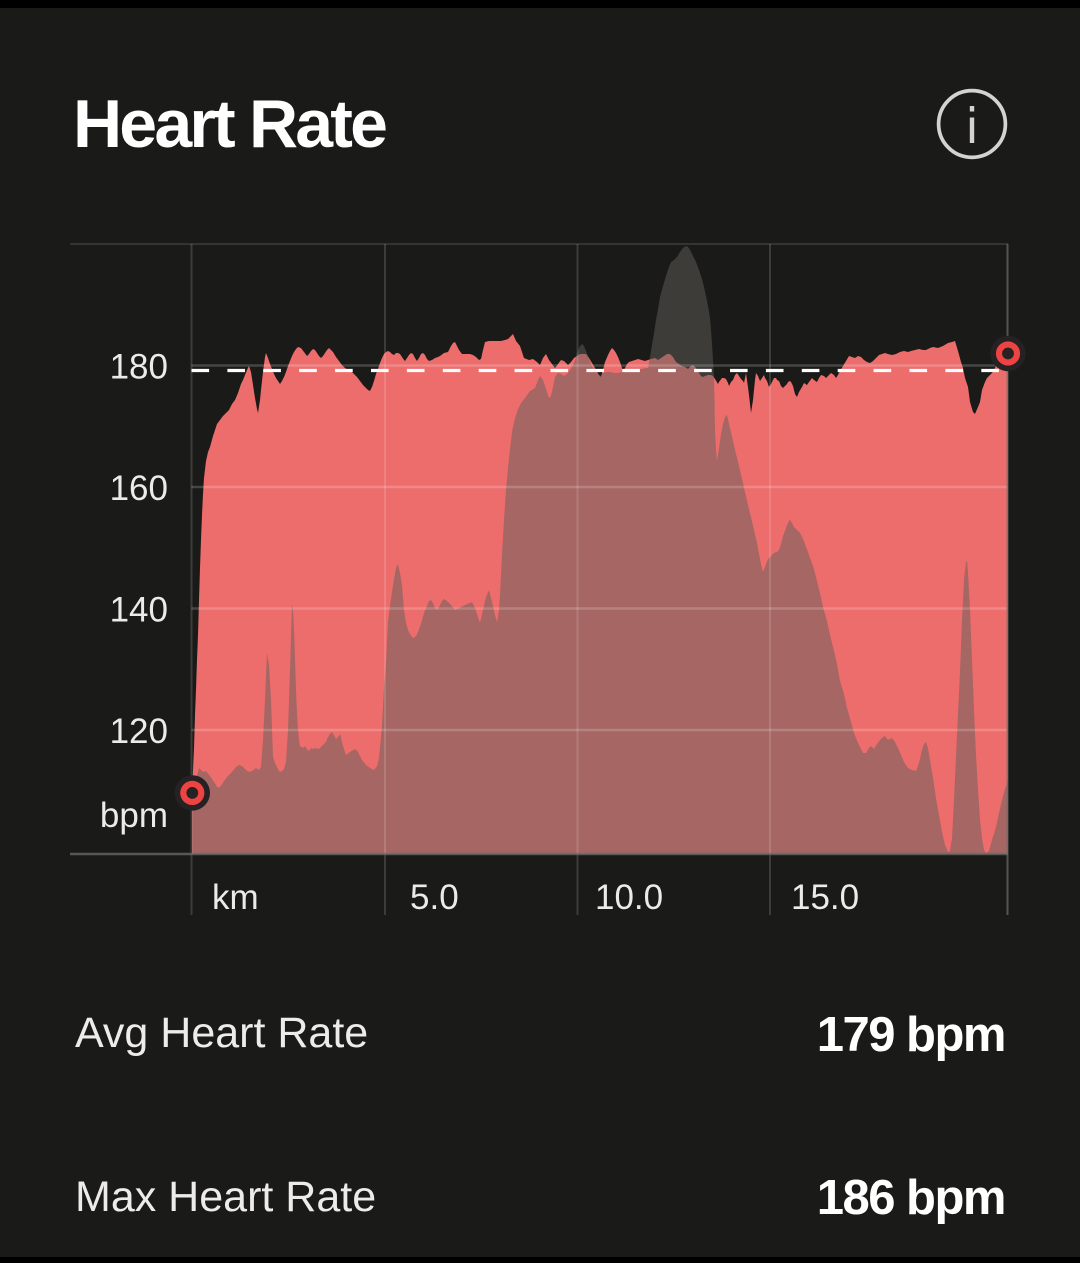 This screenshot has width=1080, height=1263. I want to click on svg-text: bpm, so click(134, 815).